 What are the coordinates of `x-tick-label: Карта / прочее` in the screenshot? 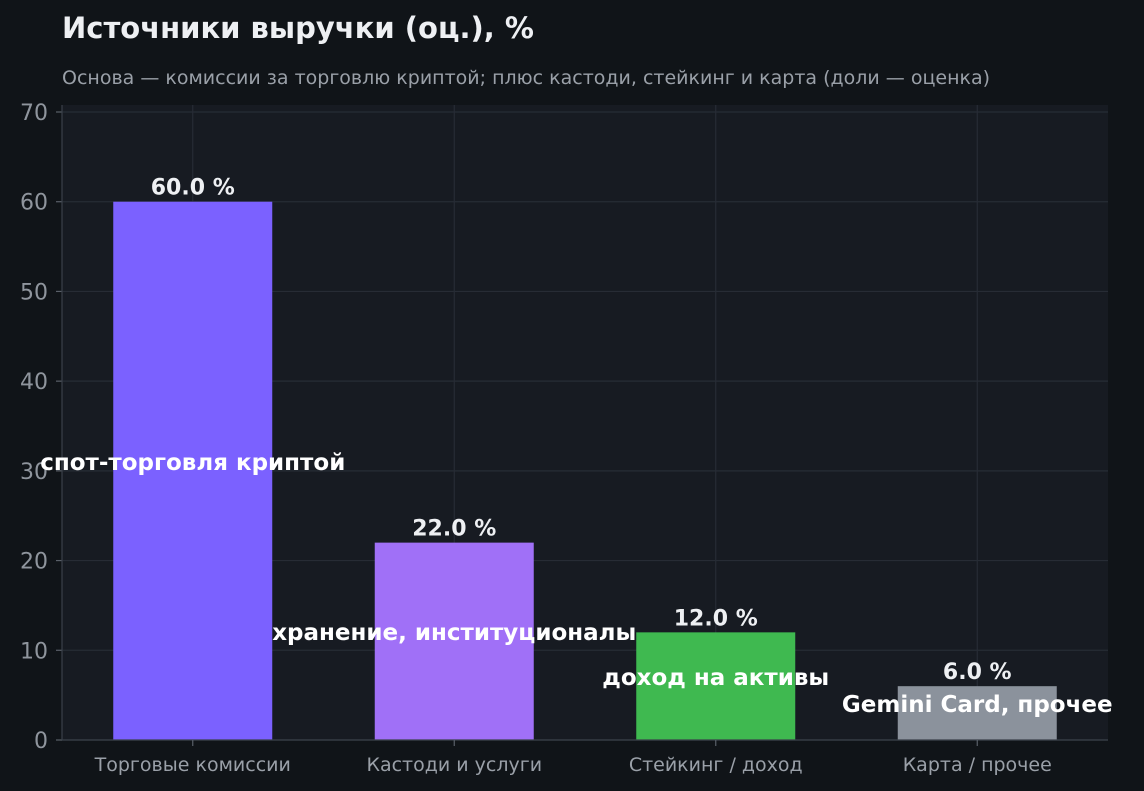 It's located at (977, 765).